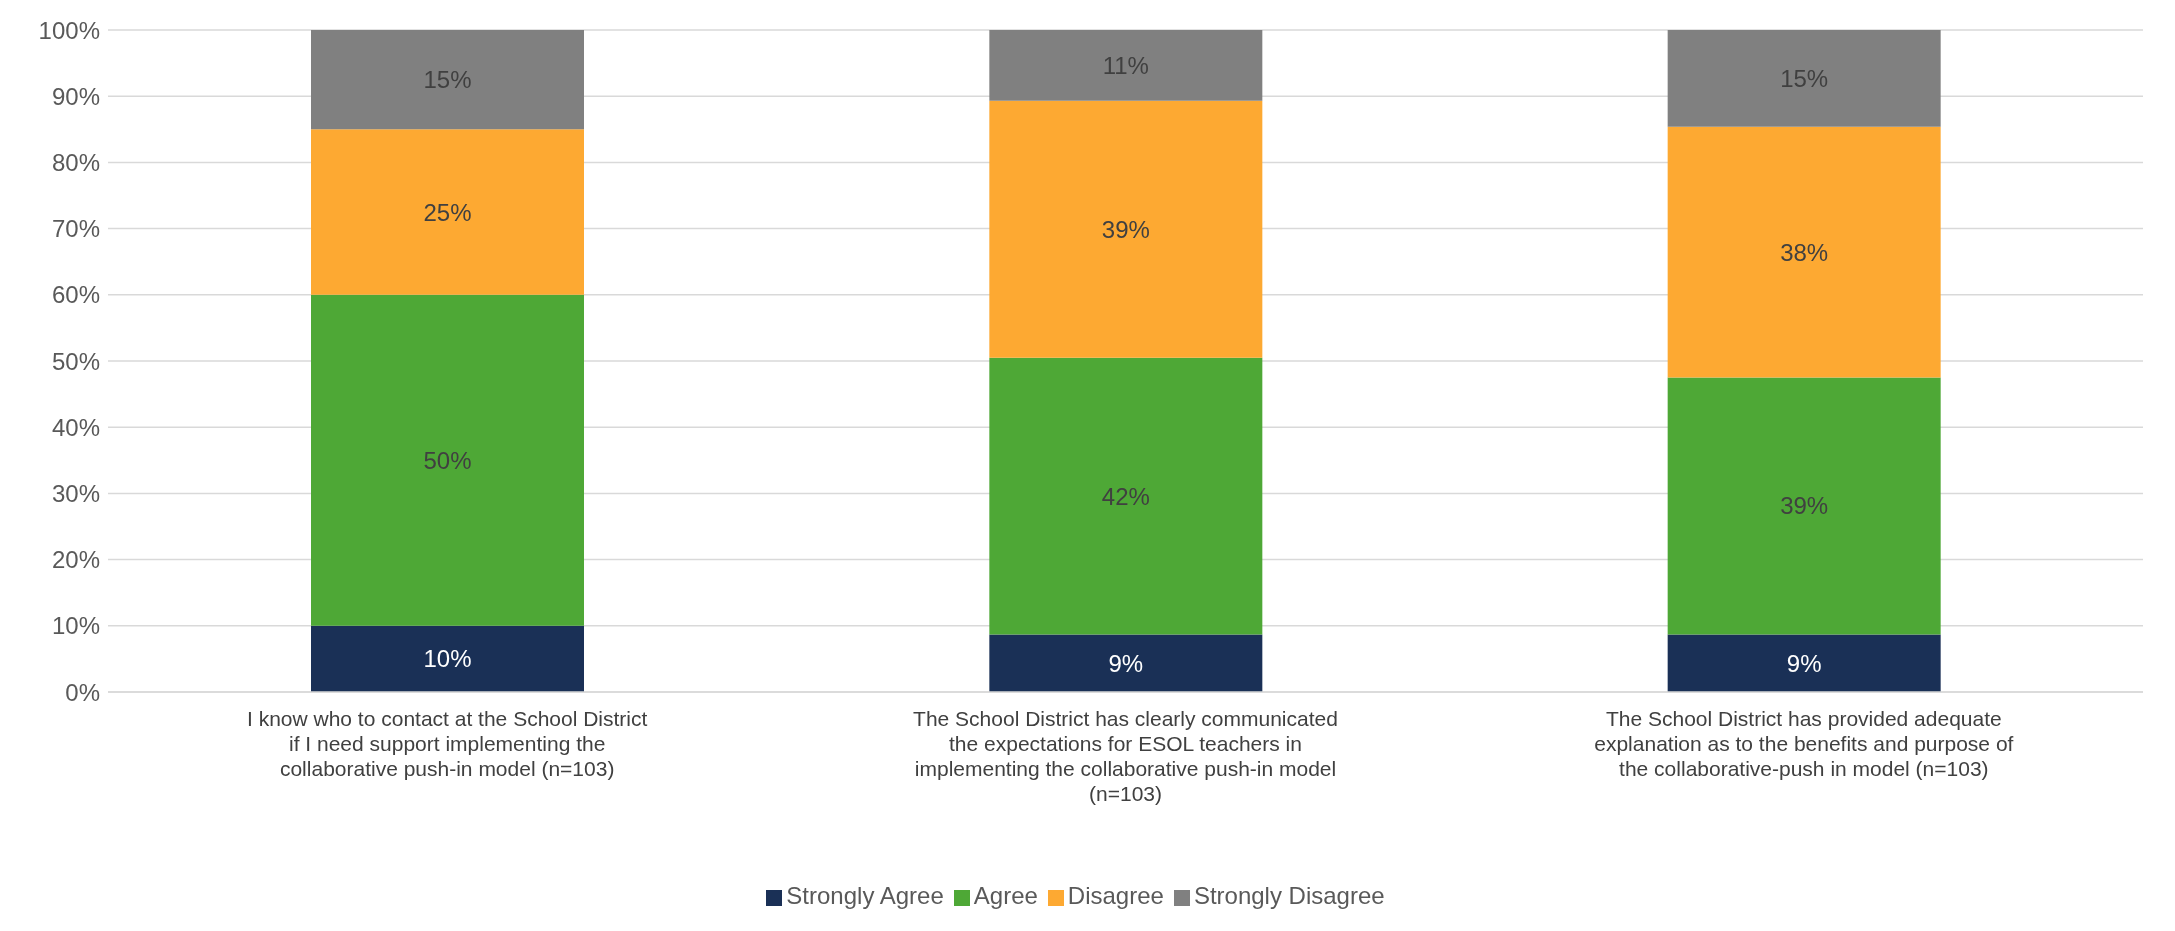 The image size is (2175, 931). Describe the element at coordinates (1289, 895) in the screenshot. I see `legend-label: Strongly Disagree` at that location.